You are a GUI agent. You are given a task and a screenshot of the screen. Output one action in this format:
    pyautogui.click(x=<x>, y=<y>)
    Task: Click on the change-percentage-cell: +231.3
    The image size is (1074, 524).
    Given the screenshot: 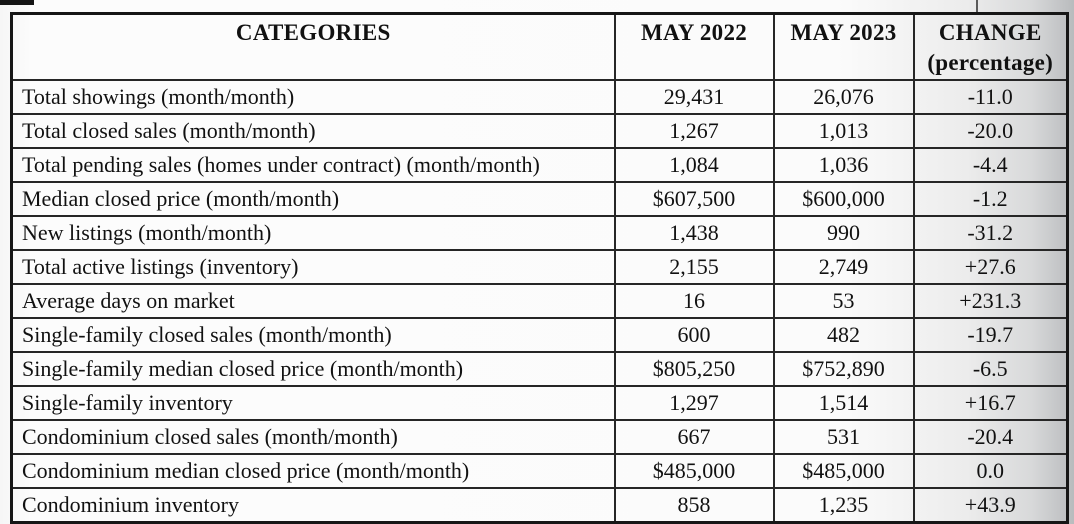 What is the action you would take?
    pyautogui.click(x=990, y=301)
    